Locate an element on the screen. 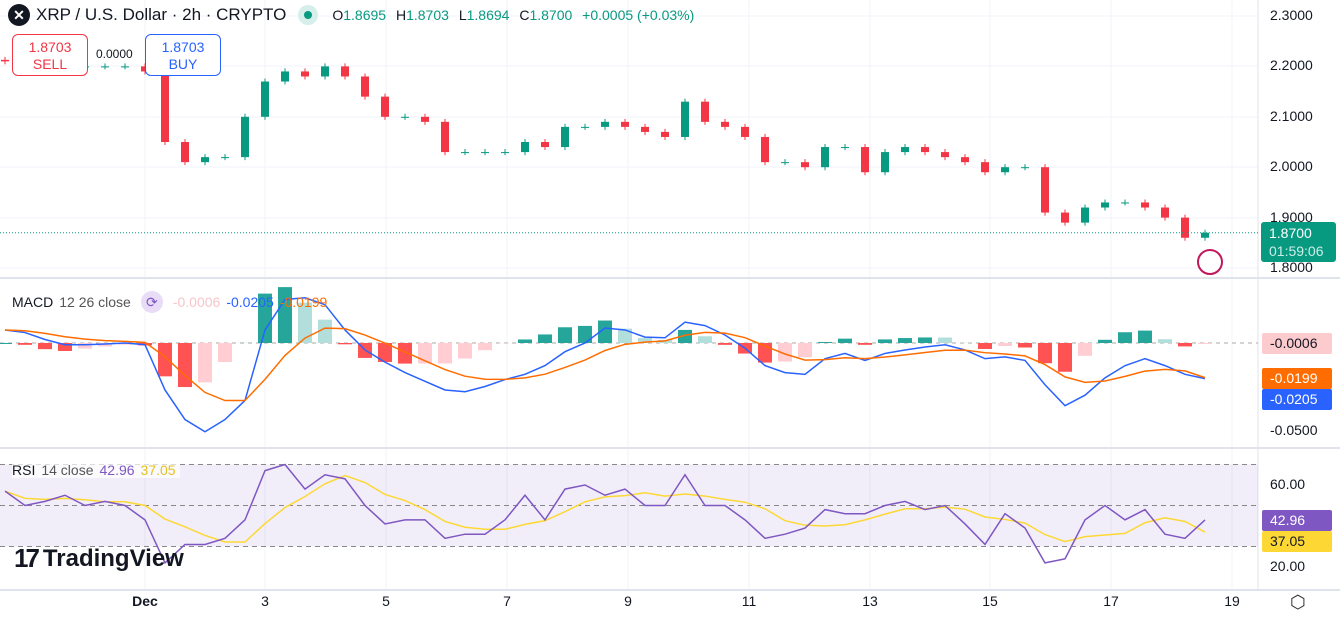 The height and width of the screenshot is (627, 1340). current-price-tag: 1.8700 01:59:06 is located at coordinates (1298, 242).